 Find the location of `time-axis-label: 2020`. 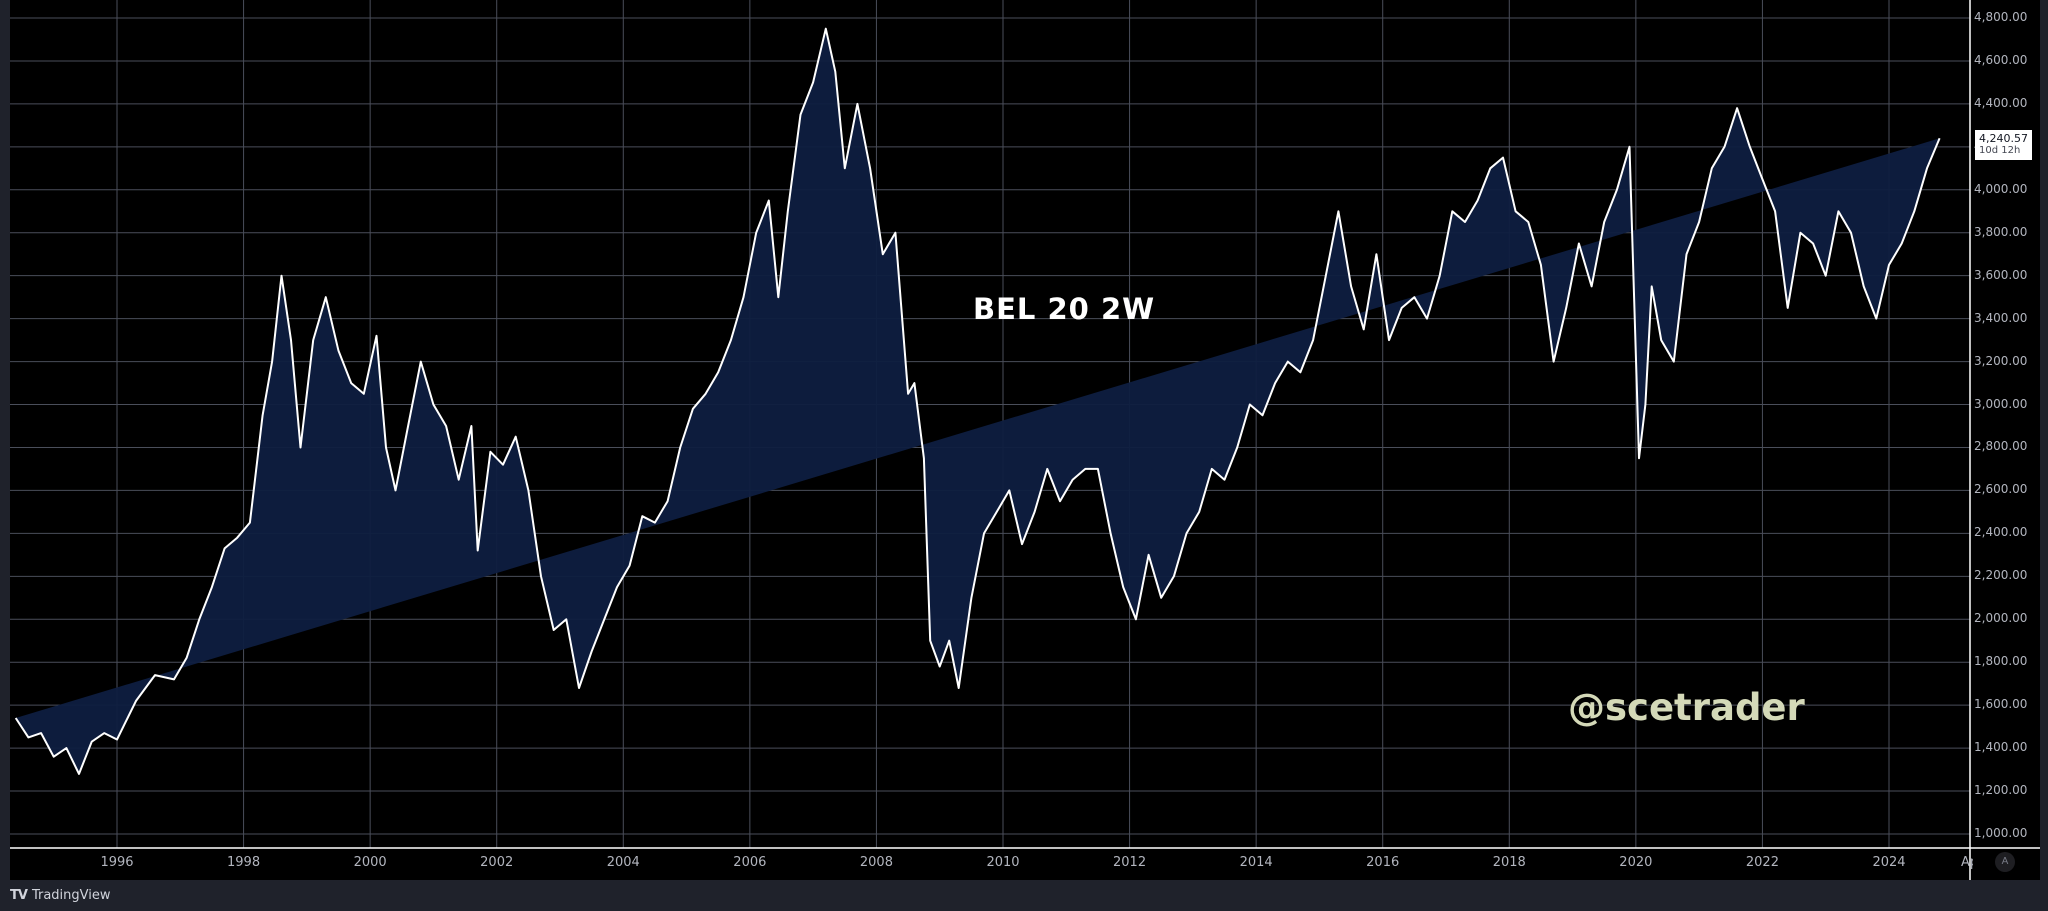

time-axis-label: 2020 is located at coordinates (1636, 862).